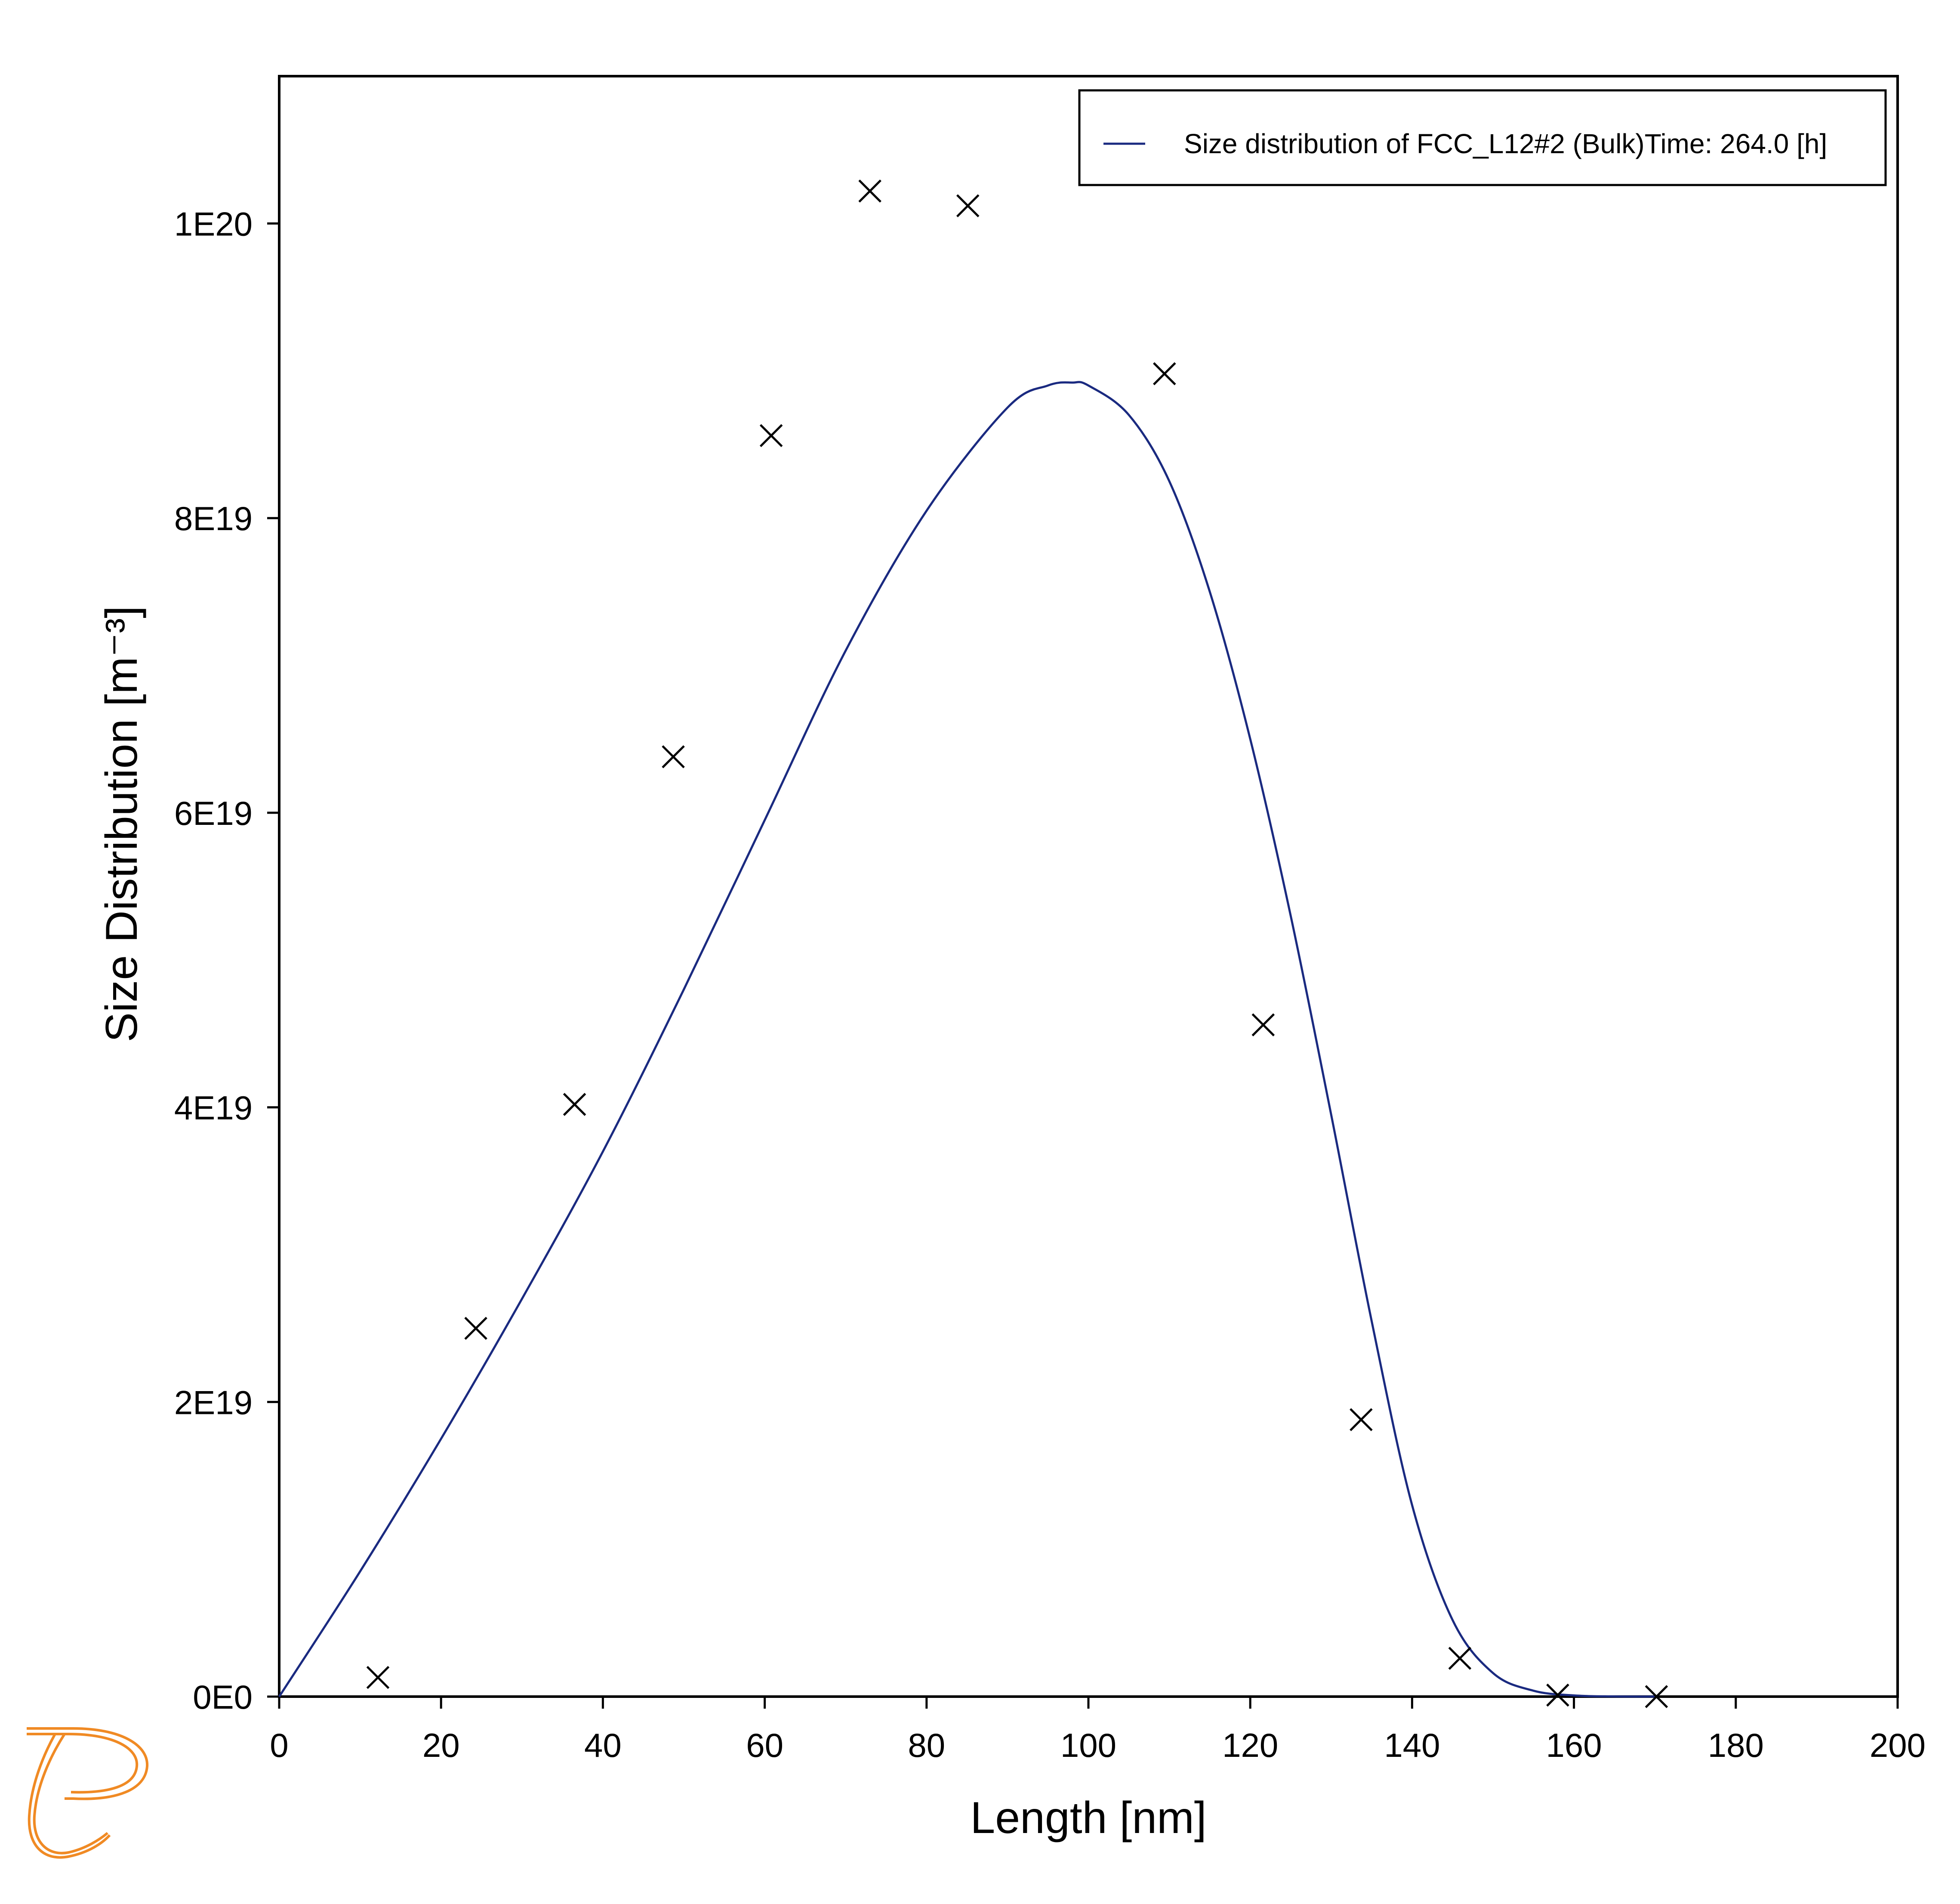 Image resolution: width=1960 pixels, height=1904 pixels. What do you see at coordinates (1088, 1745) in the screenshot?
I see `x-tick-label: 100` at bounding box center [1088, 1745].